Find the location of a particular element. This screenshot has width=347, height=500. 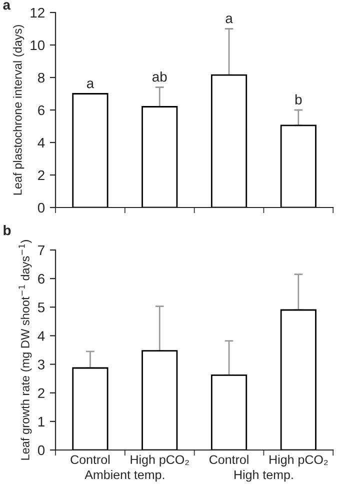

y-tick-label: 1 is located at coordinates (41, 421).